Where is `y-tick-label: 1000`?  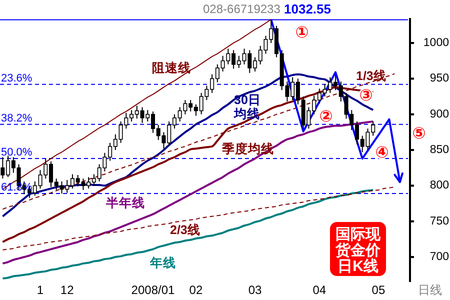 y-tick-label: 1000 is located at coordinates (436, 42).